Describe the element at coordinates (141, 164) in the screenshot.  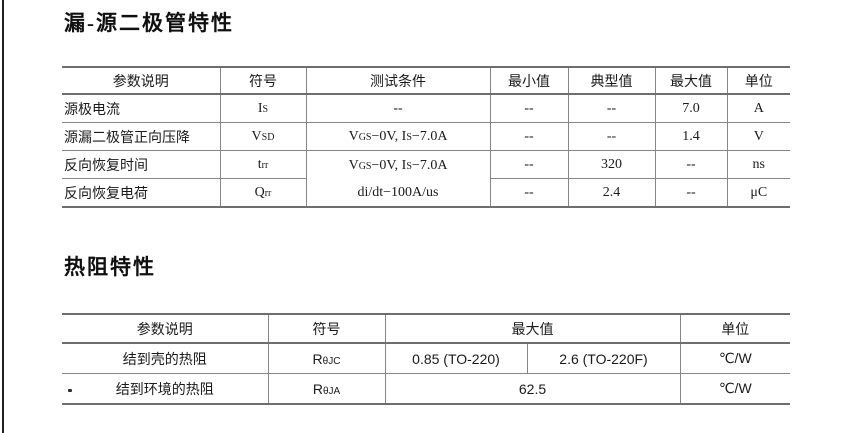
I see `cell-param: 反向恢复时间` at that location.